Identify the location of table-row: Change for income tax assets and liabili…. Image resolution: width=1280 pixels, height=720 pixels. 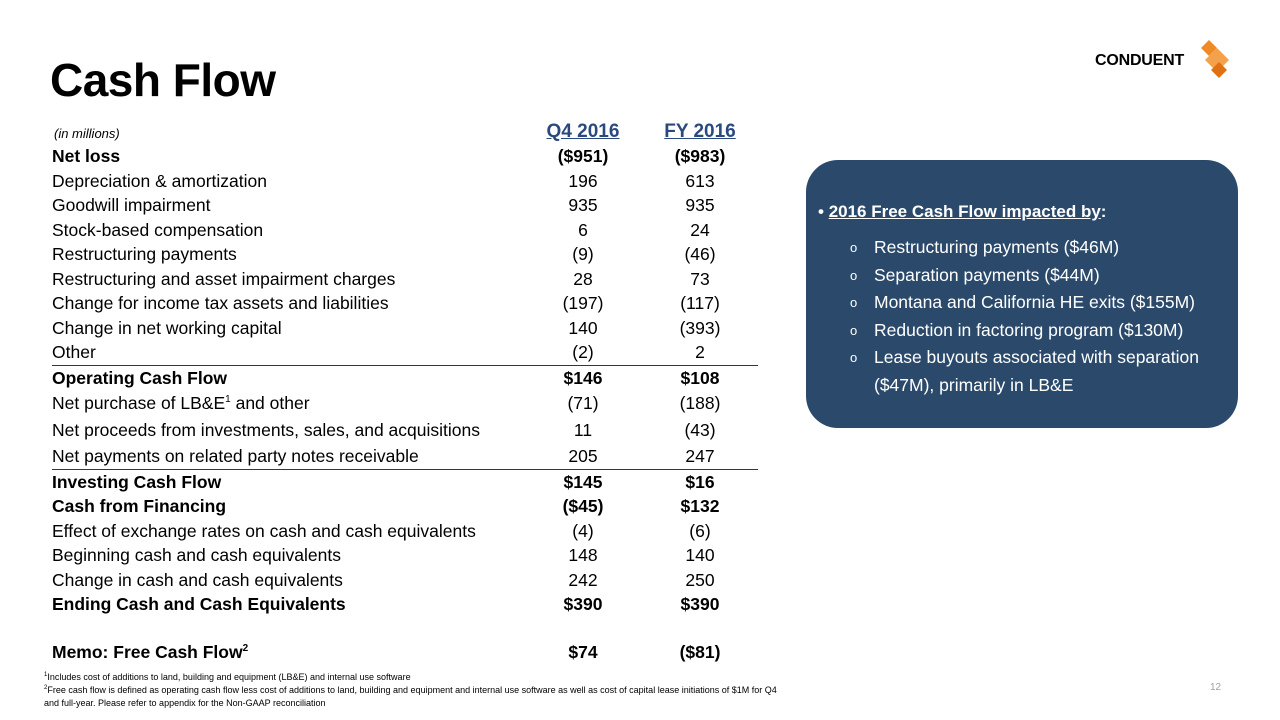
(405, 303).